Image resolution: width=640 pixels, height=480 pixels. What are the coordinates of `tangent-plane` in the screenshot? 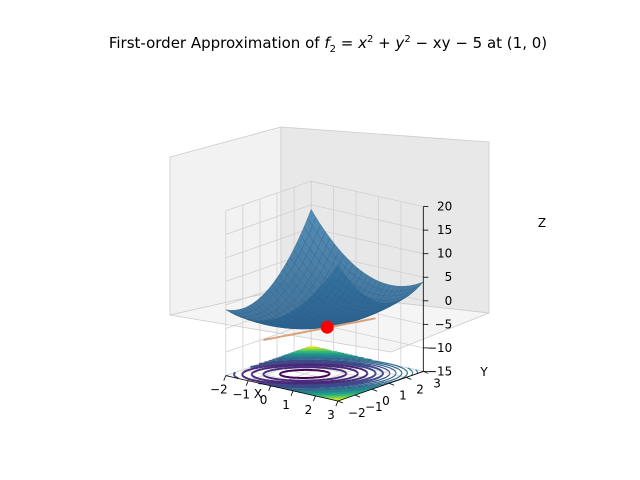 It's located at (319, 329).